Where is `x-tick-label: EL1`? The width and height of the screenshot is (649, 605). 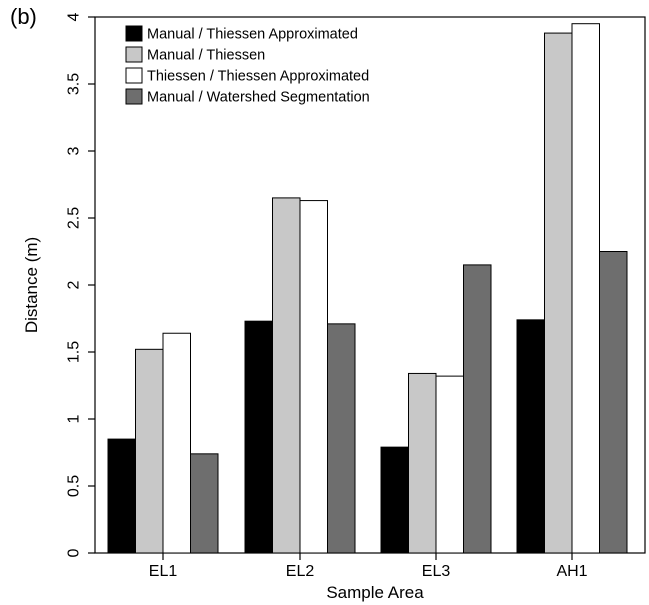 x-tick-label: EL1 is located at coordinates (163, 571).